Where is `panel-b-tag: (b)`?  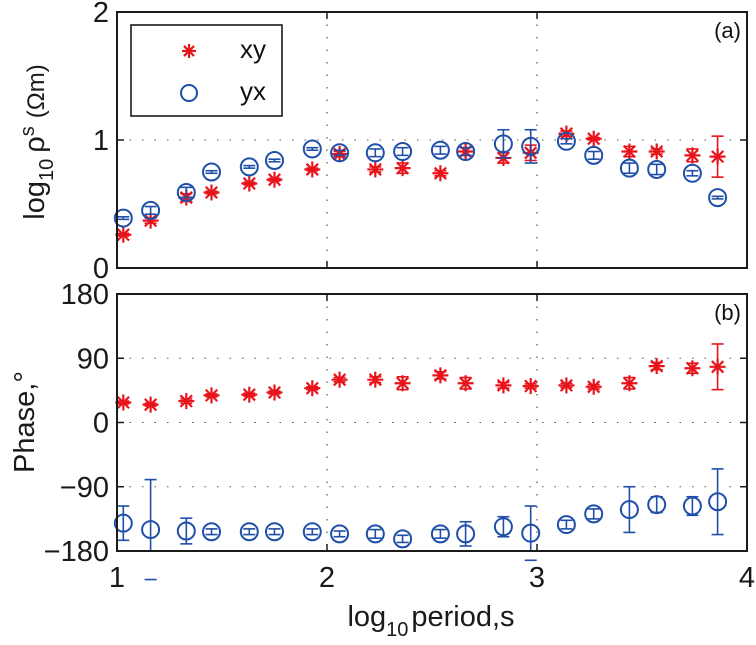
panel-b-tag: (b) is located at coordinates (727, 312).